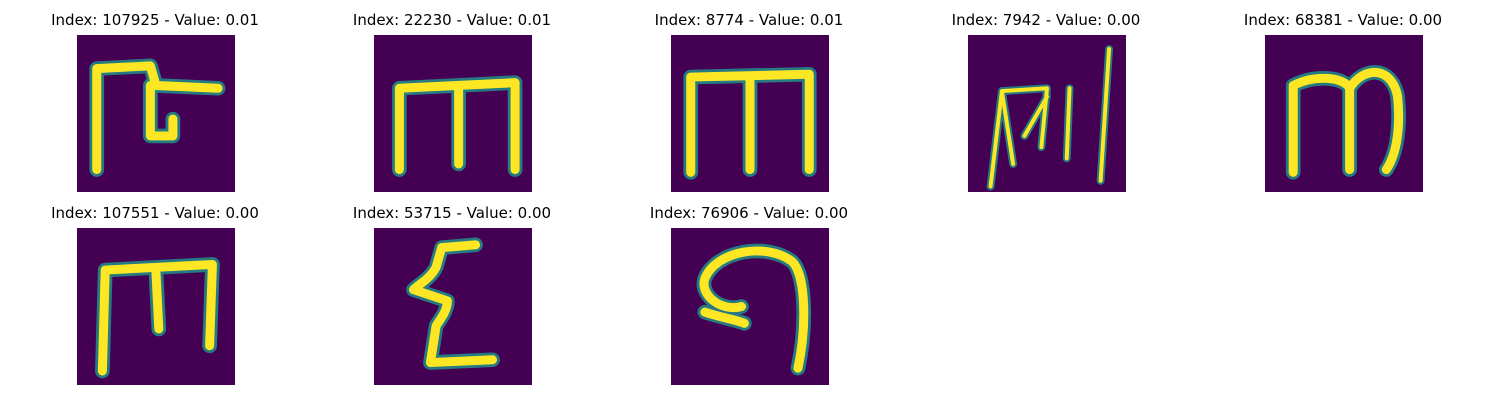  What do you see at coordinates (155, 213) in the screenshot?
I see `panel-title: Index: 107551 - Value: 0.00` at bounding box center [155, 213].